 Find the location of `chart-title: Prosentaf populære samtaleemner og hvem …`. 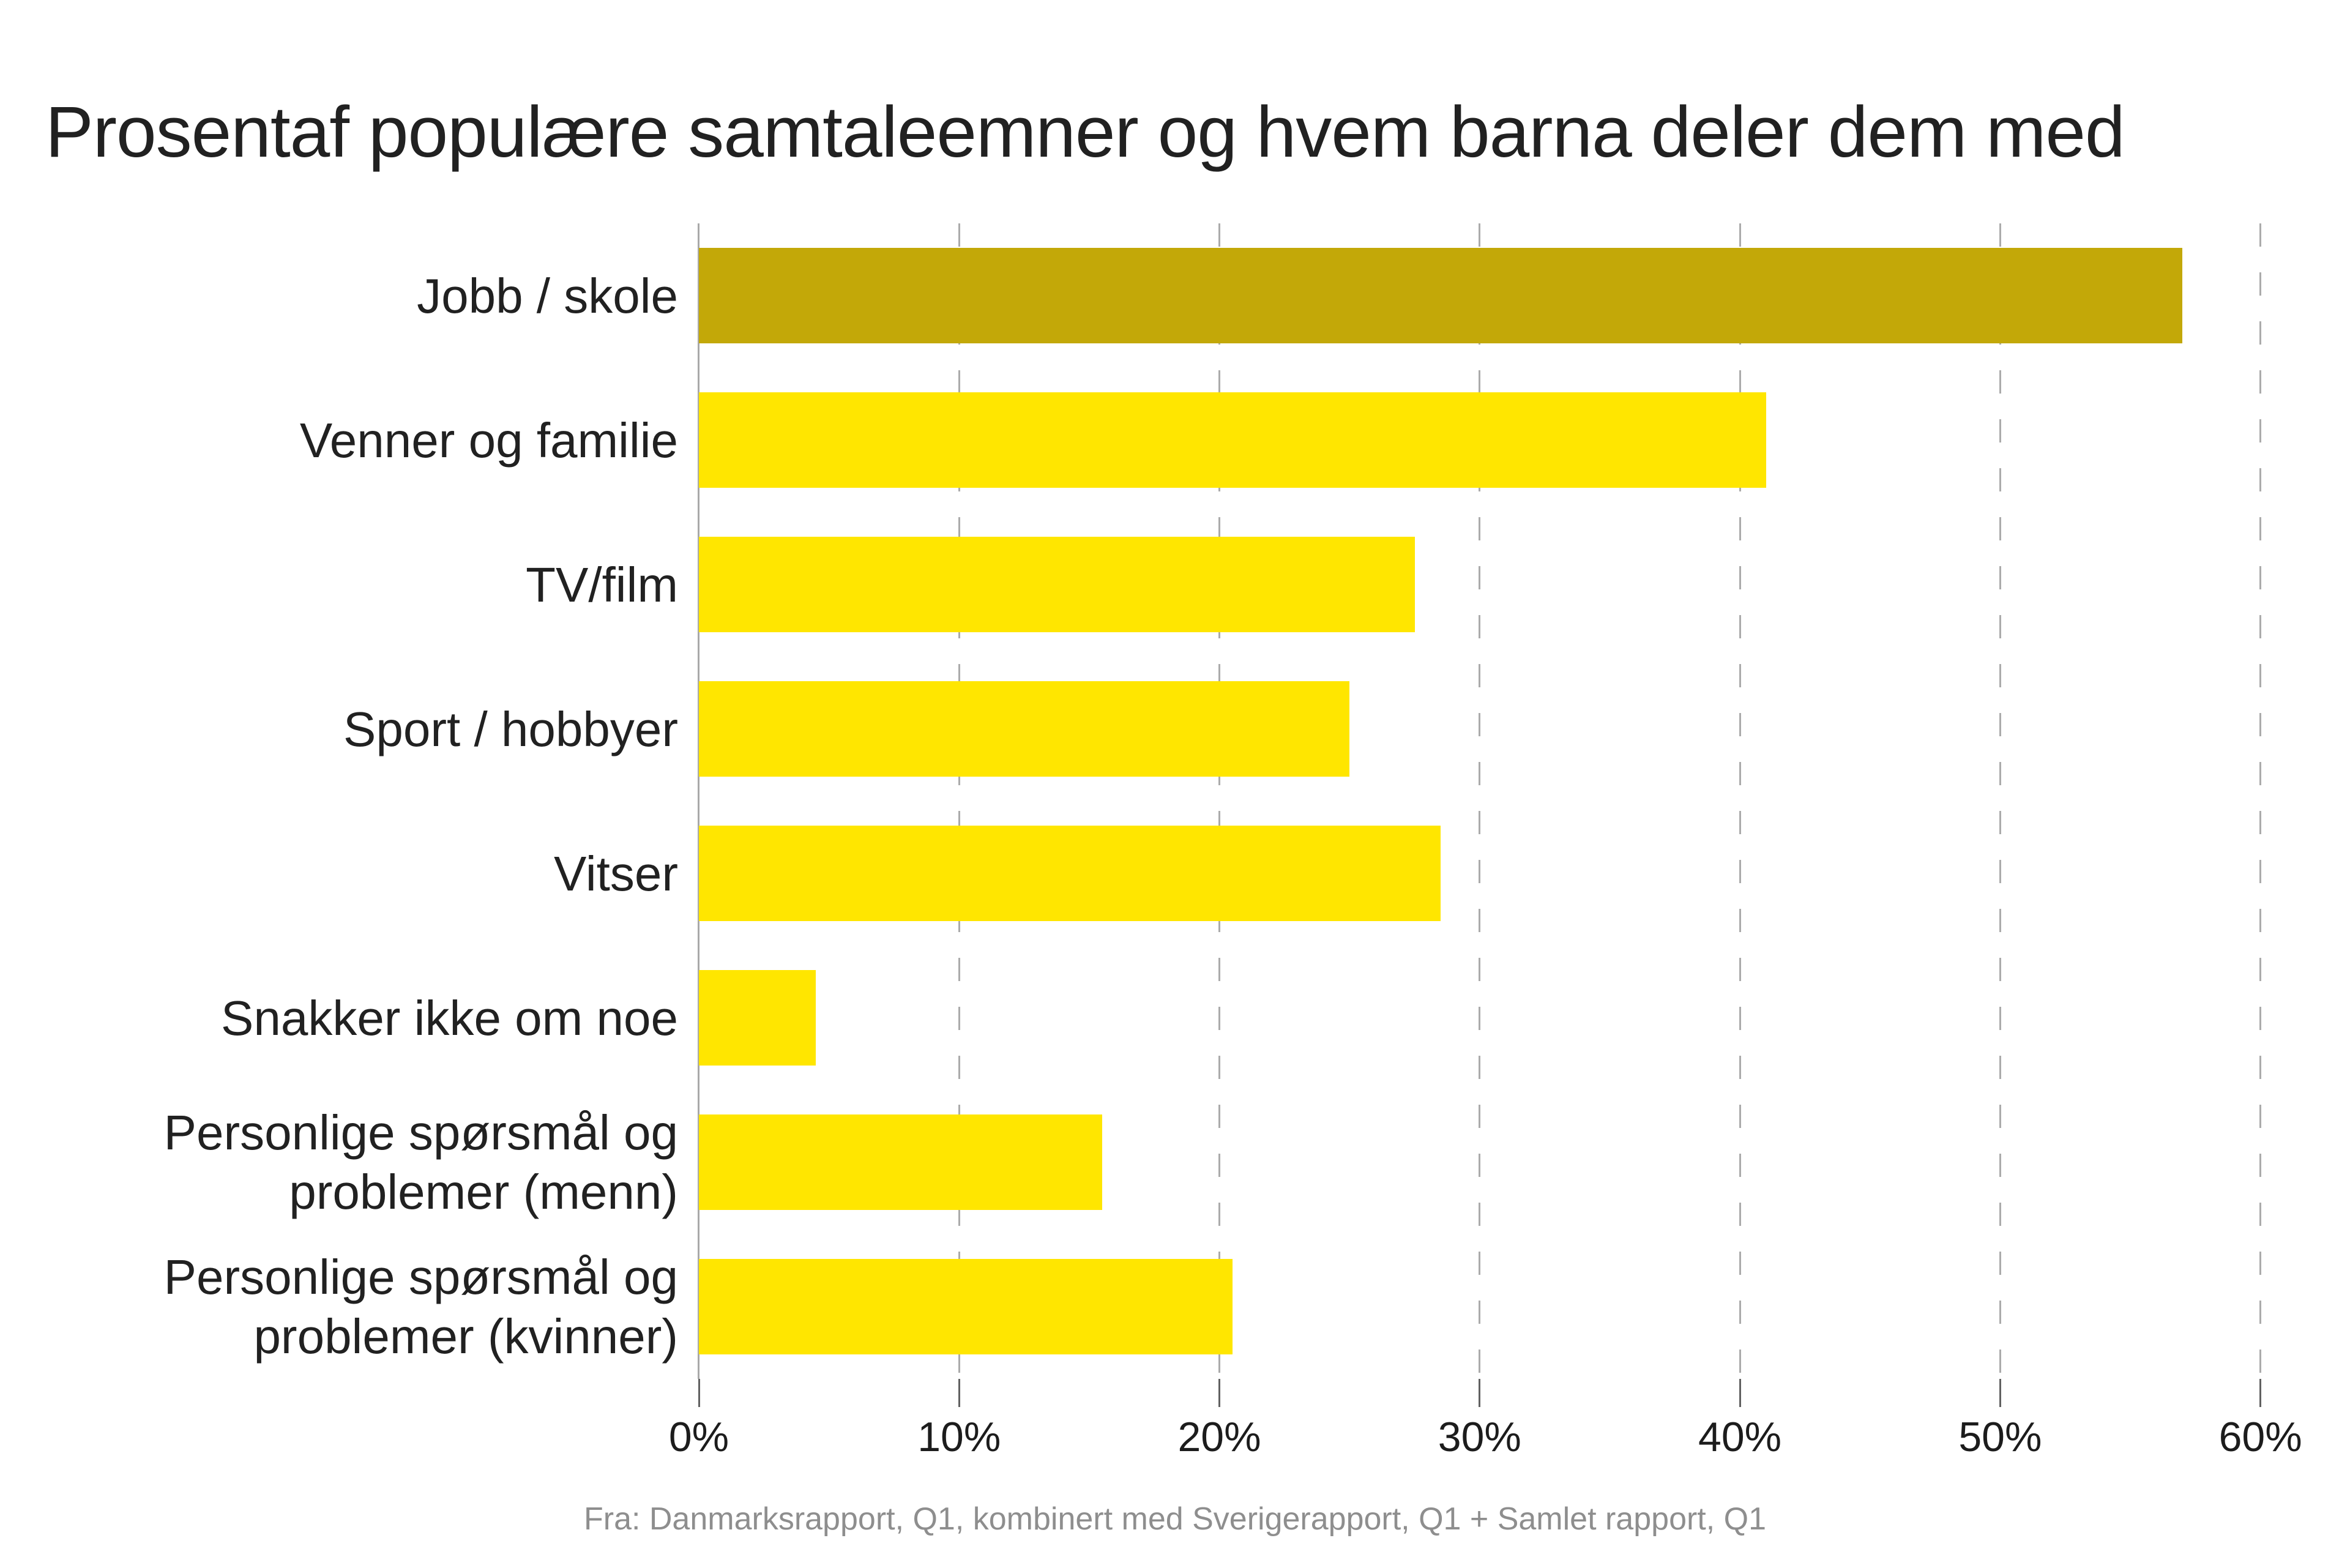

chart-title: Prosentaf populære samtaleemner og hvem … is located at coordinates (1085, 132).